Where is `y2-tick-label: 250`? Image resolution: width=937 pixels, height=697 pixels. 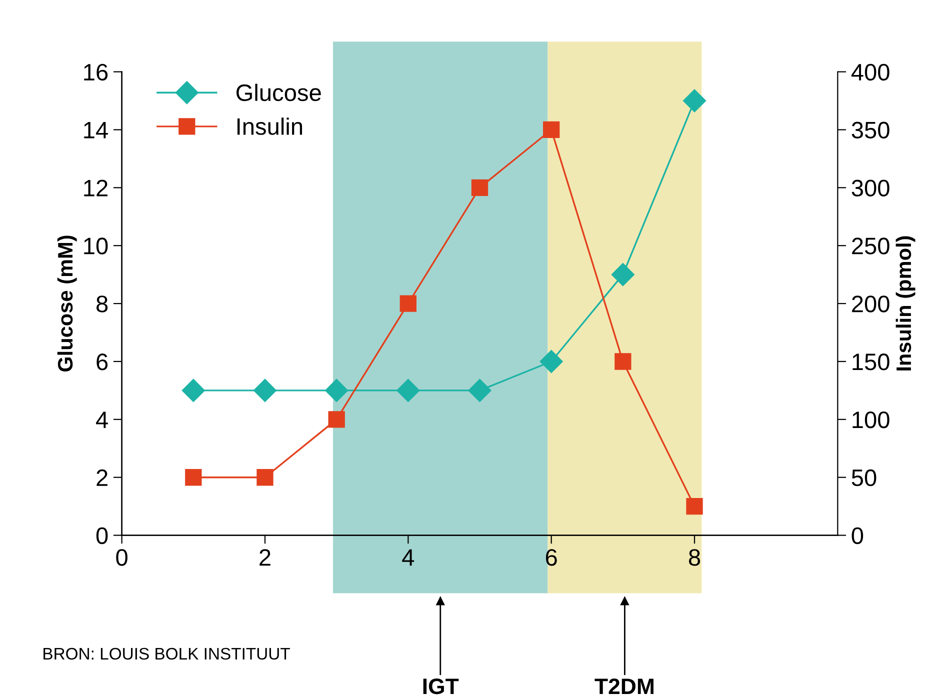 y2-tick-label: 250 is located at coordinates (871, 246).